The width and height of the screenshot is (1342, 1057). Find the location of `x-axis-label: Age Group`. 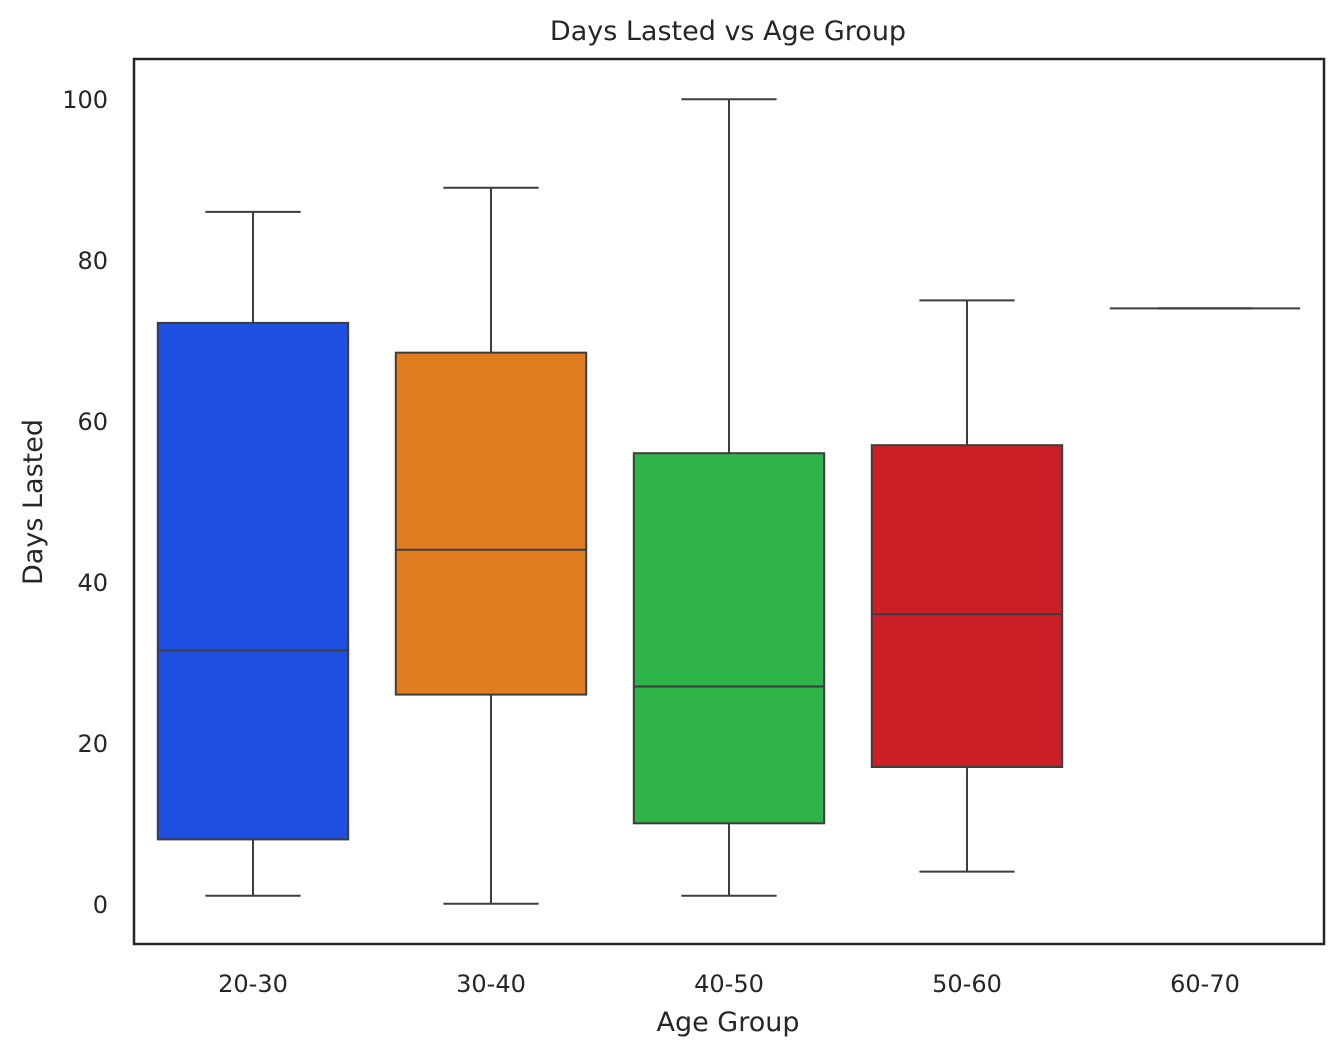

x-axis-label: Age Group is located at coordinates (727, 1022).